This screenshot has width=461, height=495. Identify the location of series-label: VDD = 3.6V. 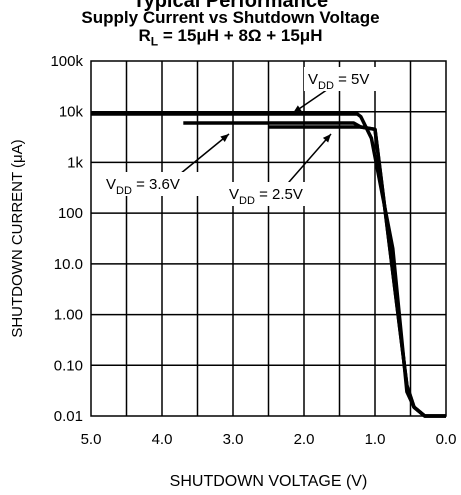
(143, 186).